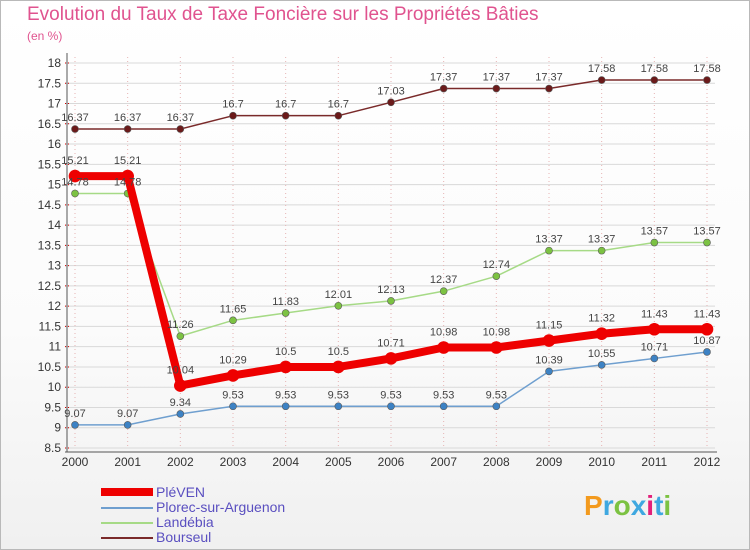 This screenshot has width=750, height=550. What do you see at coordinates (57, 428) in the screenshot?
I see `y-tick-label: 9` at bounding box center [57, 428].